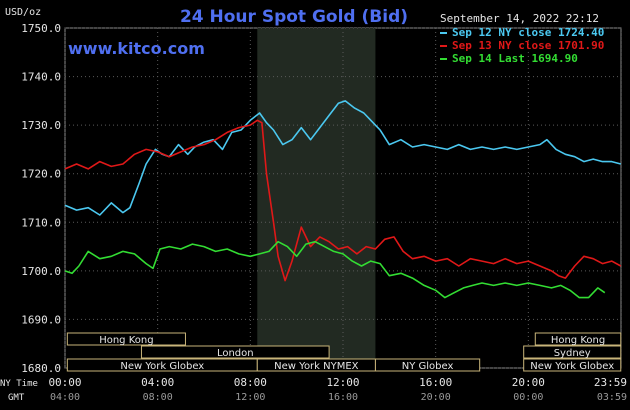  I want to click on y-tick-label: 1700.0, so click(41, 271).